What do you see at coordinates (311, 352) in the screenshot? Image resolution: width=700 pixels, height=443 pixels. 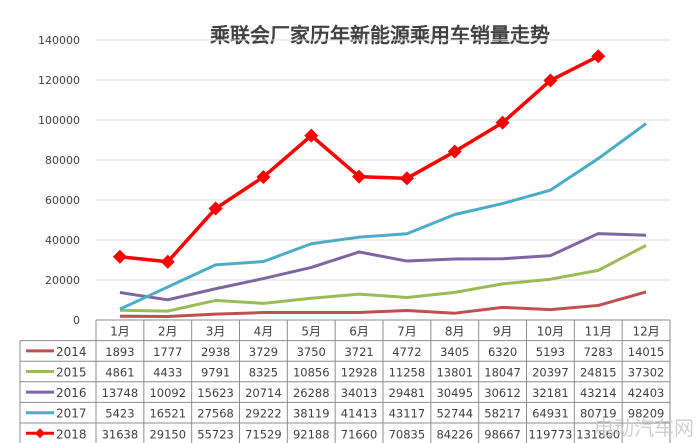 I see `table-cell: 3750` at bounding box center [311, 352].